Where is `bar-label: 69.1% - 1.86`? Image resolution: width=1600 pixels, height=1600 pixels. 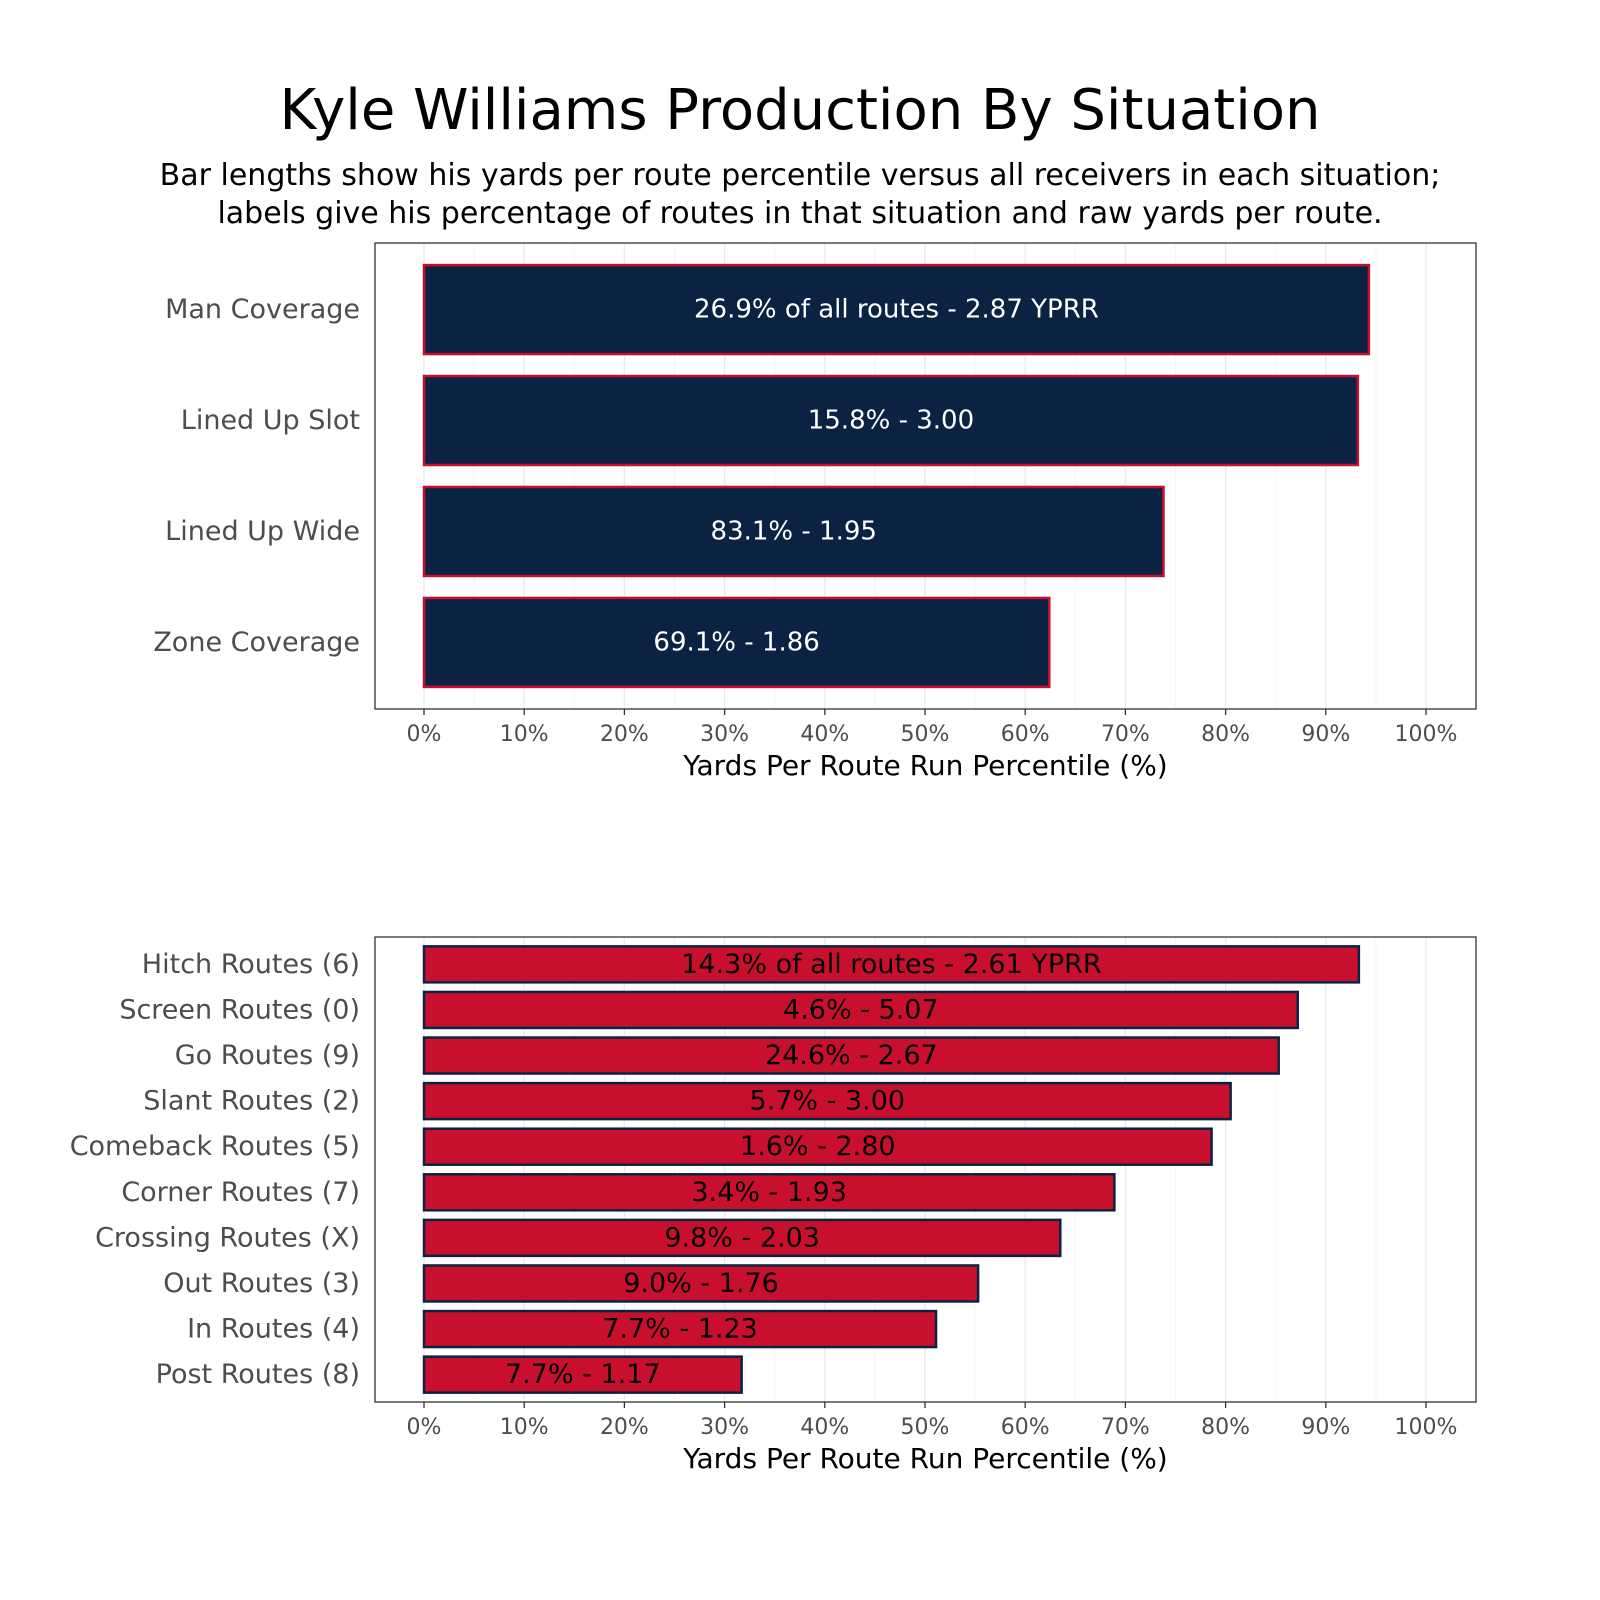 bar-label: 69.1% - 1.86 is located at coordinates (736, 642).